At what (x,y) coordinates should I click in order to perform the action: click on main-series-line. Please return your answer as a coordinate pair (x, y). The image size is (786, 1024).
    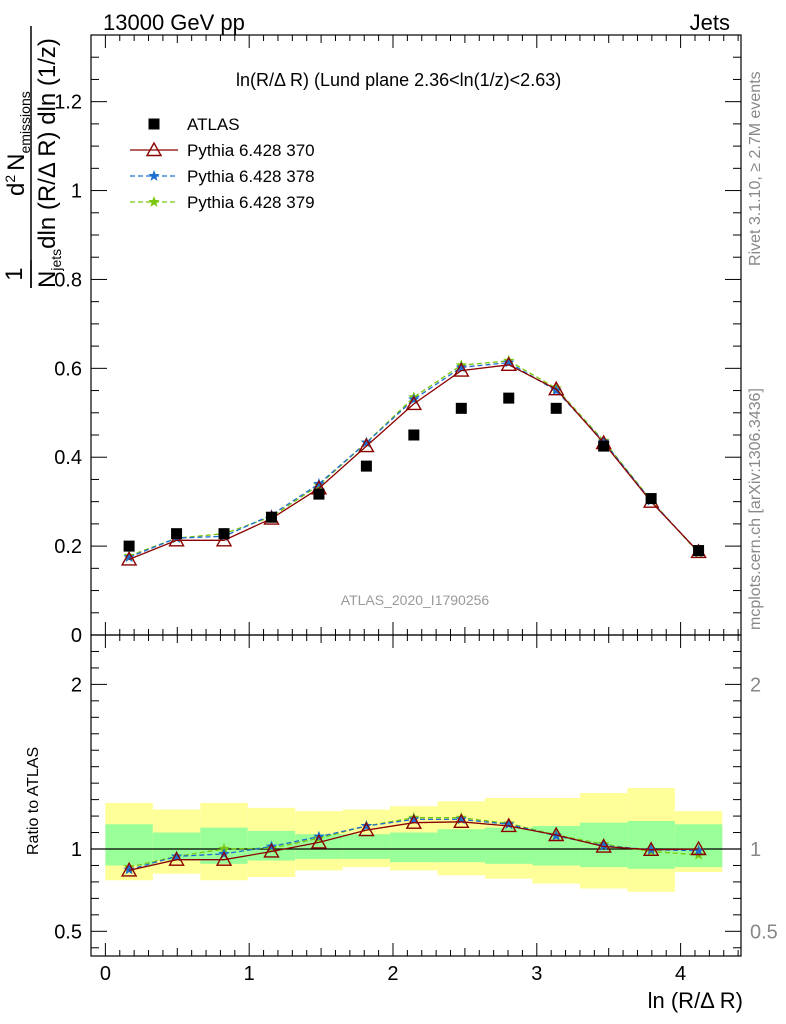
    Looking at the image, I should click on (414, 458).